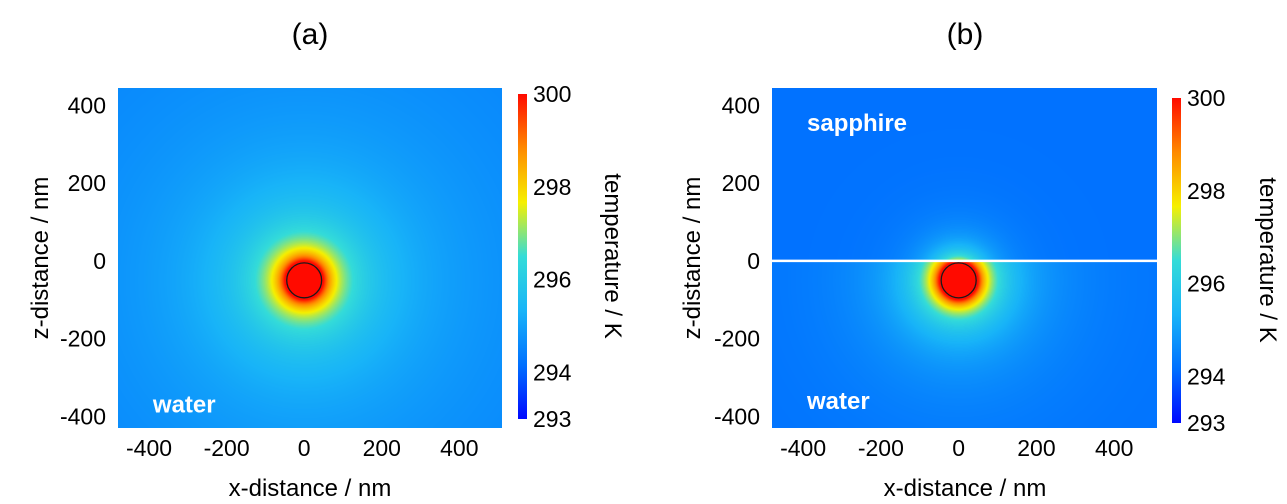  I want to click on y-tick-labels-a: 400 200 0 -200 -400, so click(83, 260).